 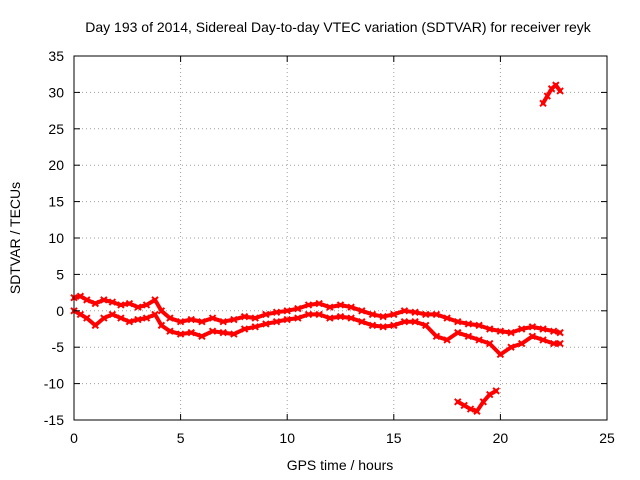 I want to click on x-axis-label: GPS time / hours, so click(x=340, y=465).